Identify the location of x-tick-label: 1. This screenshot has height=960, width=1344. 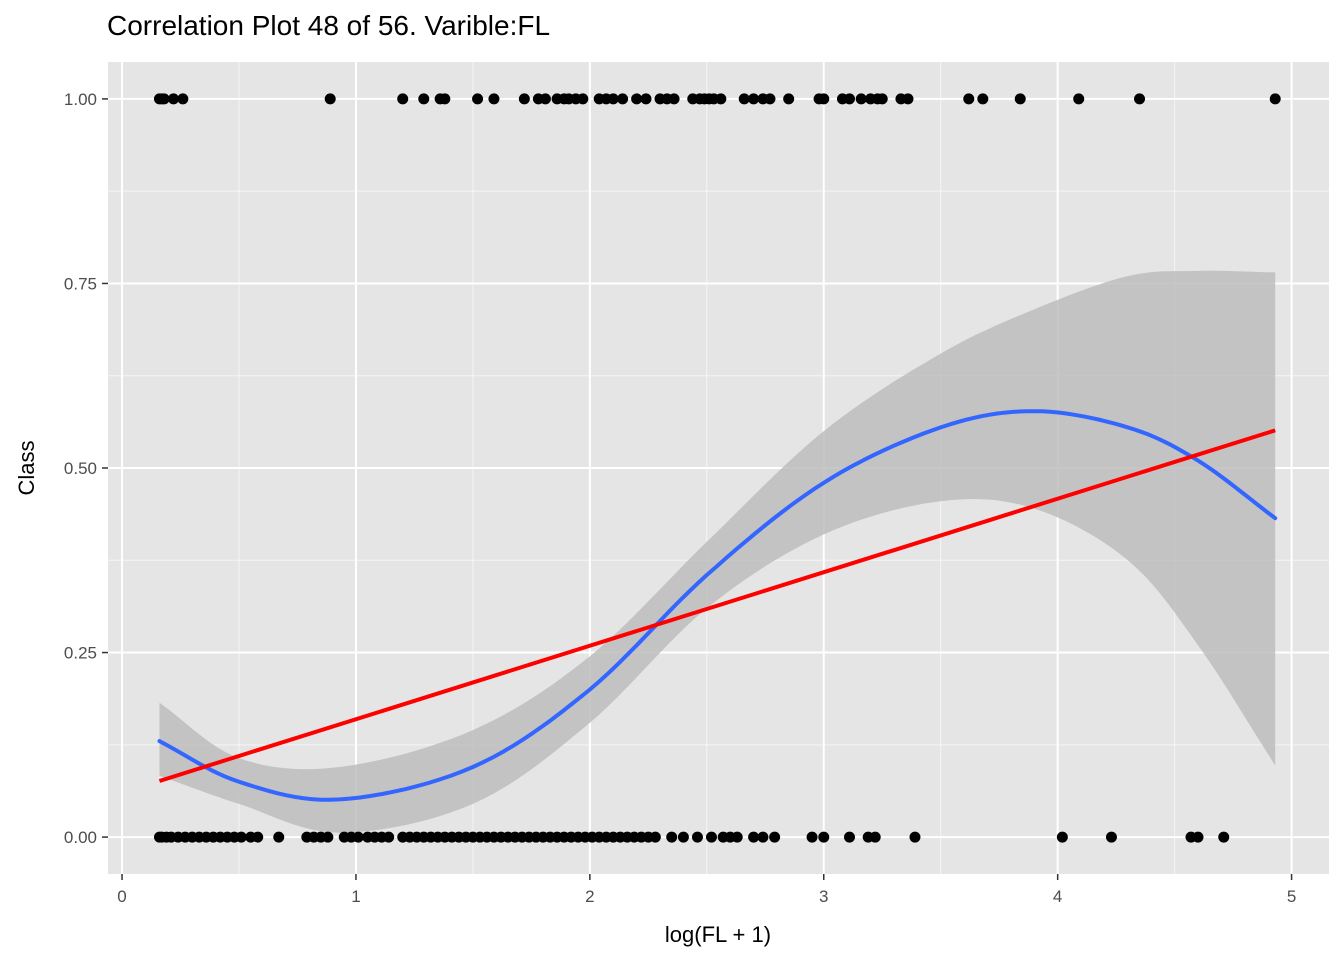
(355, 896).